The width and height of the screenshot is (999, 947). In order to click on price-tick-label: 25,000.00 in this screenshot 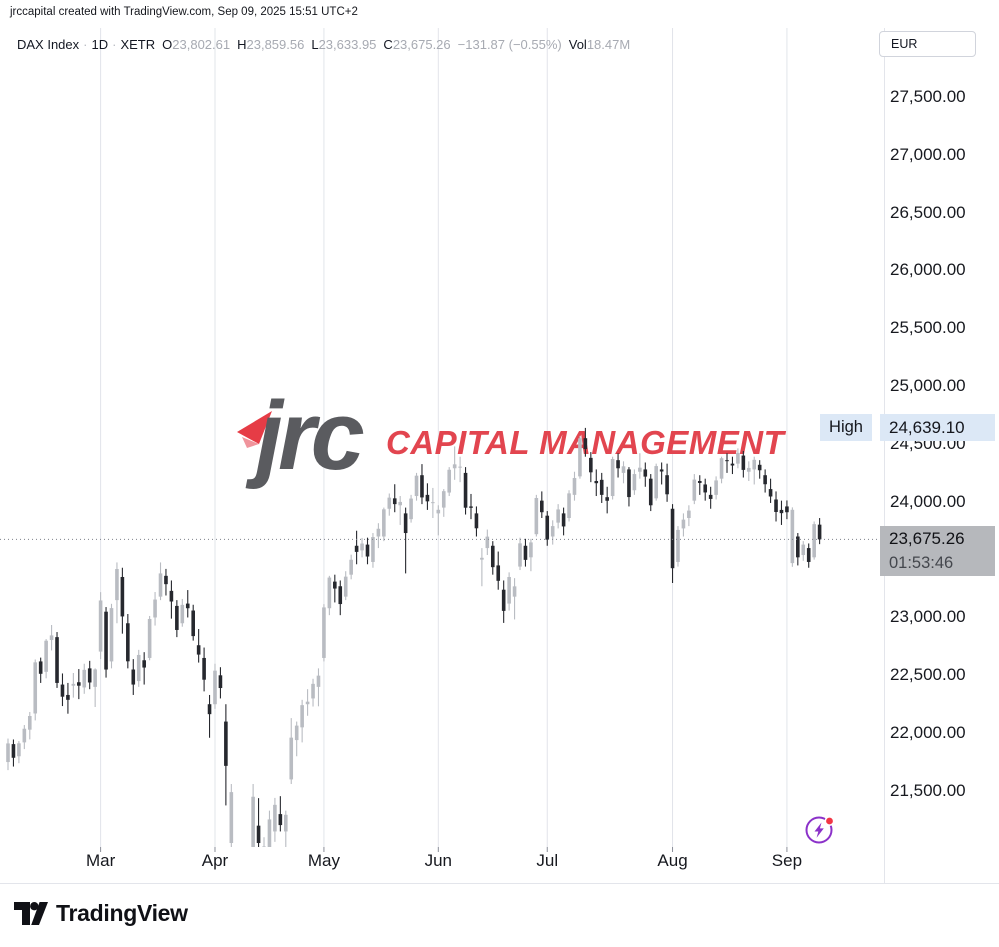, I will do `click(928, 386)`.